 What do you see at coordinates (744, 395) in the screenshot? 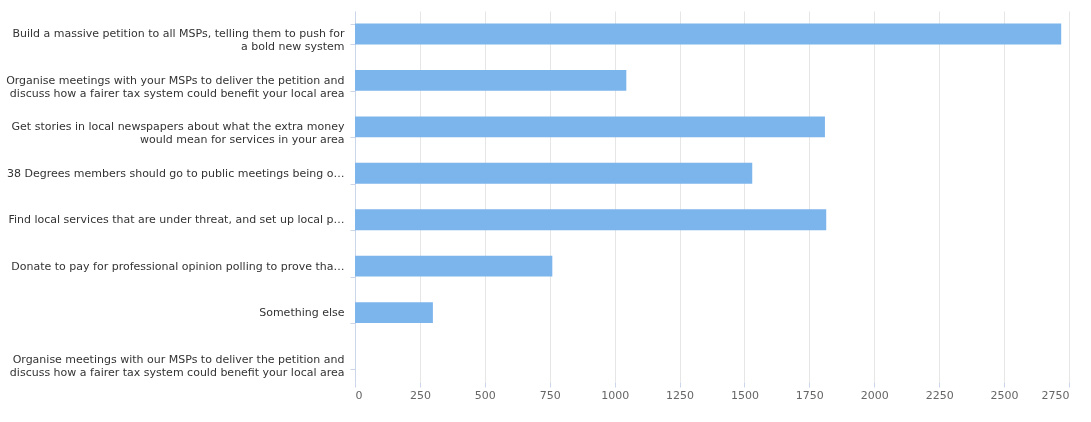
I see `x-tick-label: 1500` at bounding box center [744, 395].